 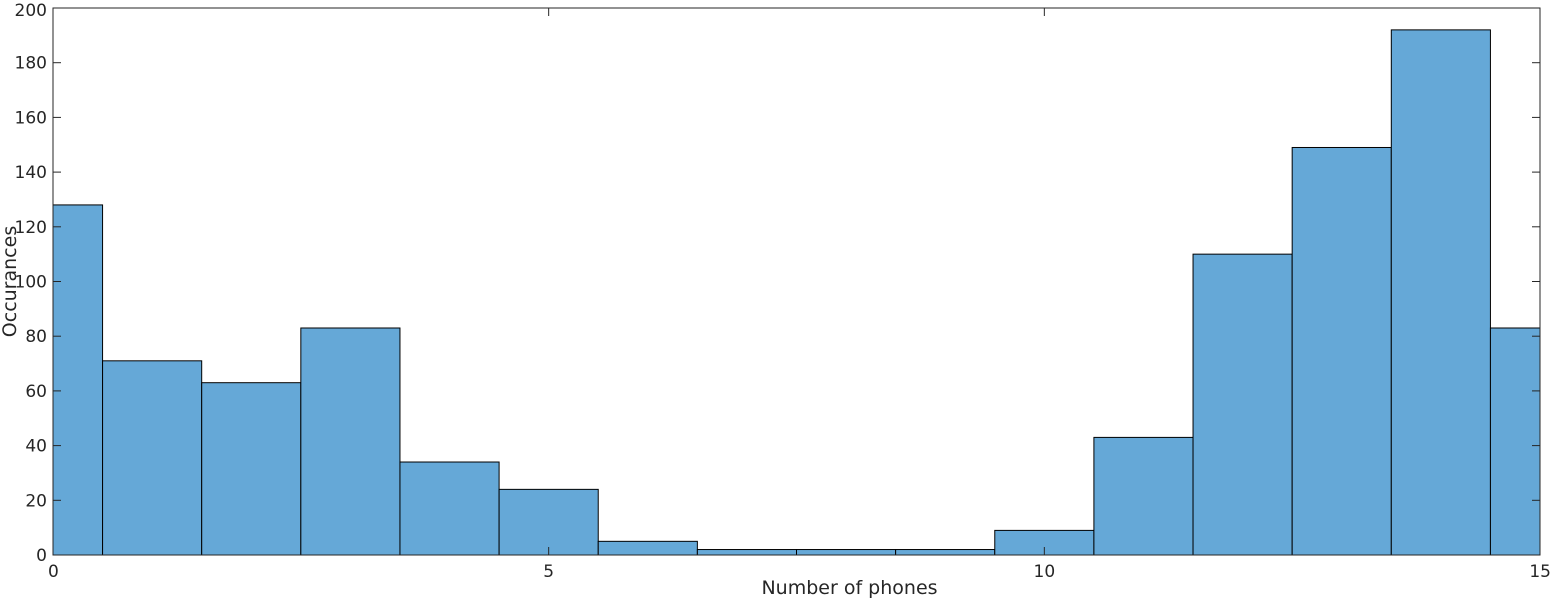 I want to click on x-tick-label: 15, so click(x=1540, y=572).